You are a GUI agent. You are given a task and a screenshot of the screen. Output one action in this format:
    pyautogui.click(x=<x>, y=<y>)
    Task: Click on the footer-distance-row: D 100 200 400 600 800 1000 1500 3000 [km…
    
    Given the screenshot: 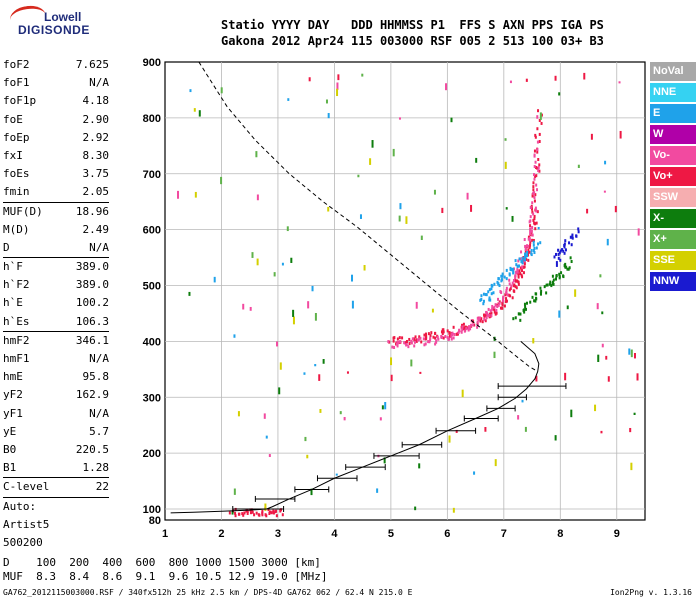 What is the action you would take?
    pyautogui.click(x=162, y=562)
    